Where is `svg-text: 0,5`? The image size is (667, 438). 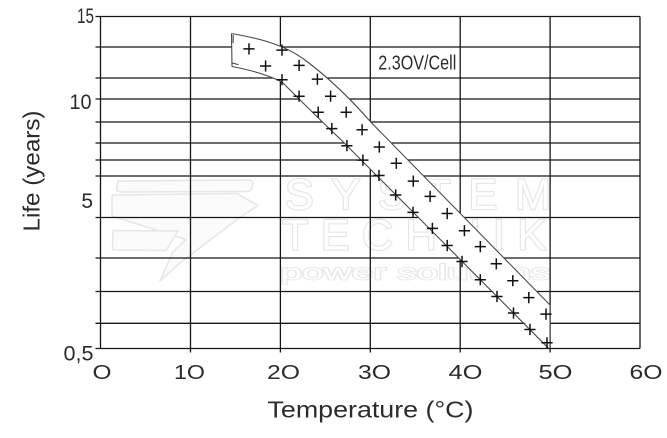 svg-text: 0,5 is located at coordinates (79, 354).